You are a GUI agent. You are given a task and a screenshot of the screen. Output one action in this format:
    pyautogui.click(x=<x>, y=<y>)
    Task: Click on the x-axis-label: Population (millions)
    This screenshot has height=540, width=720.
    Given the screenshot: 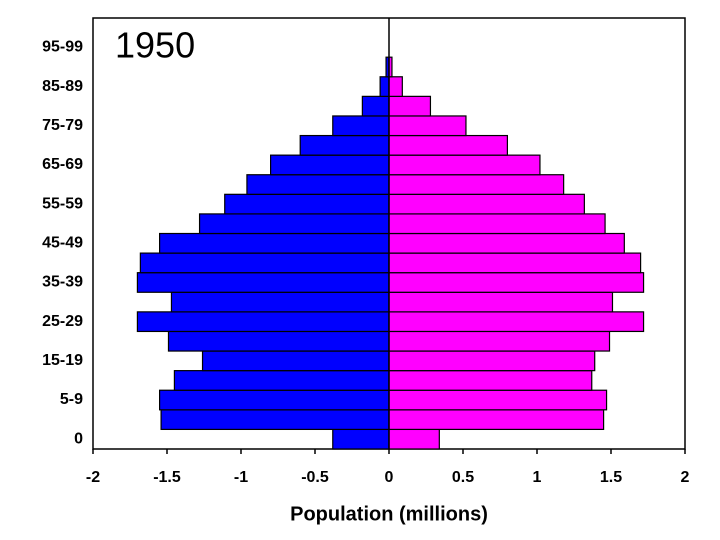 What is the action you would take?
    pyautogui.click(x=389, y=514)
    